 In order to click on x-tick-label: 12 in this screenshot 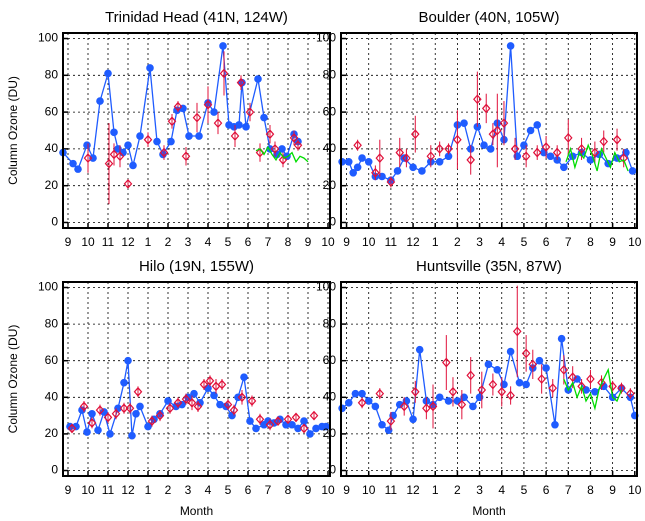, I will do `click(413, 242)`.